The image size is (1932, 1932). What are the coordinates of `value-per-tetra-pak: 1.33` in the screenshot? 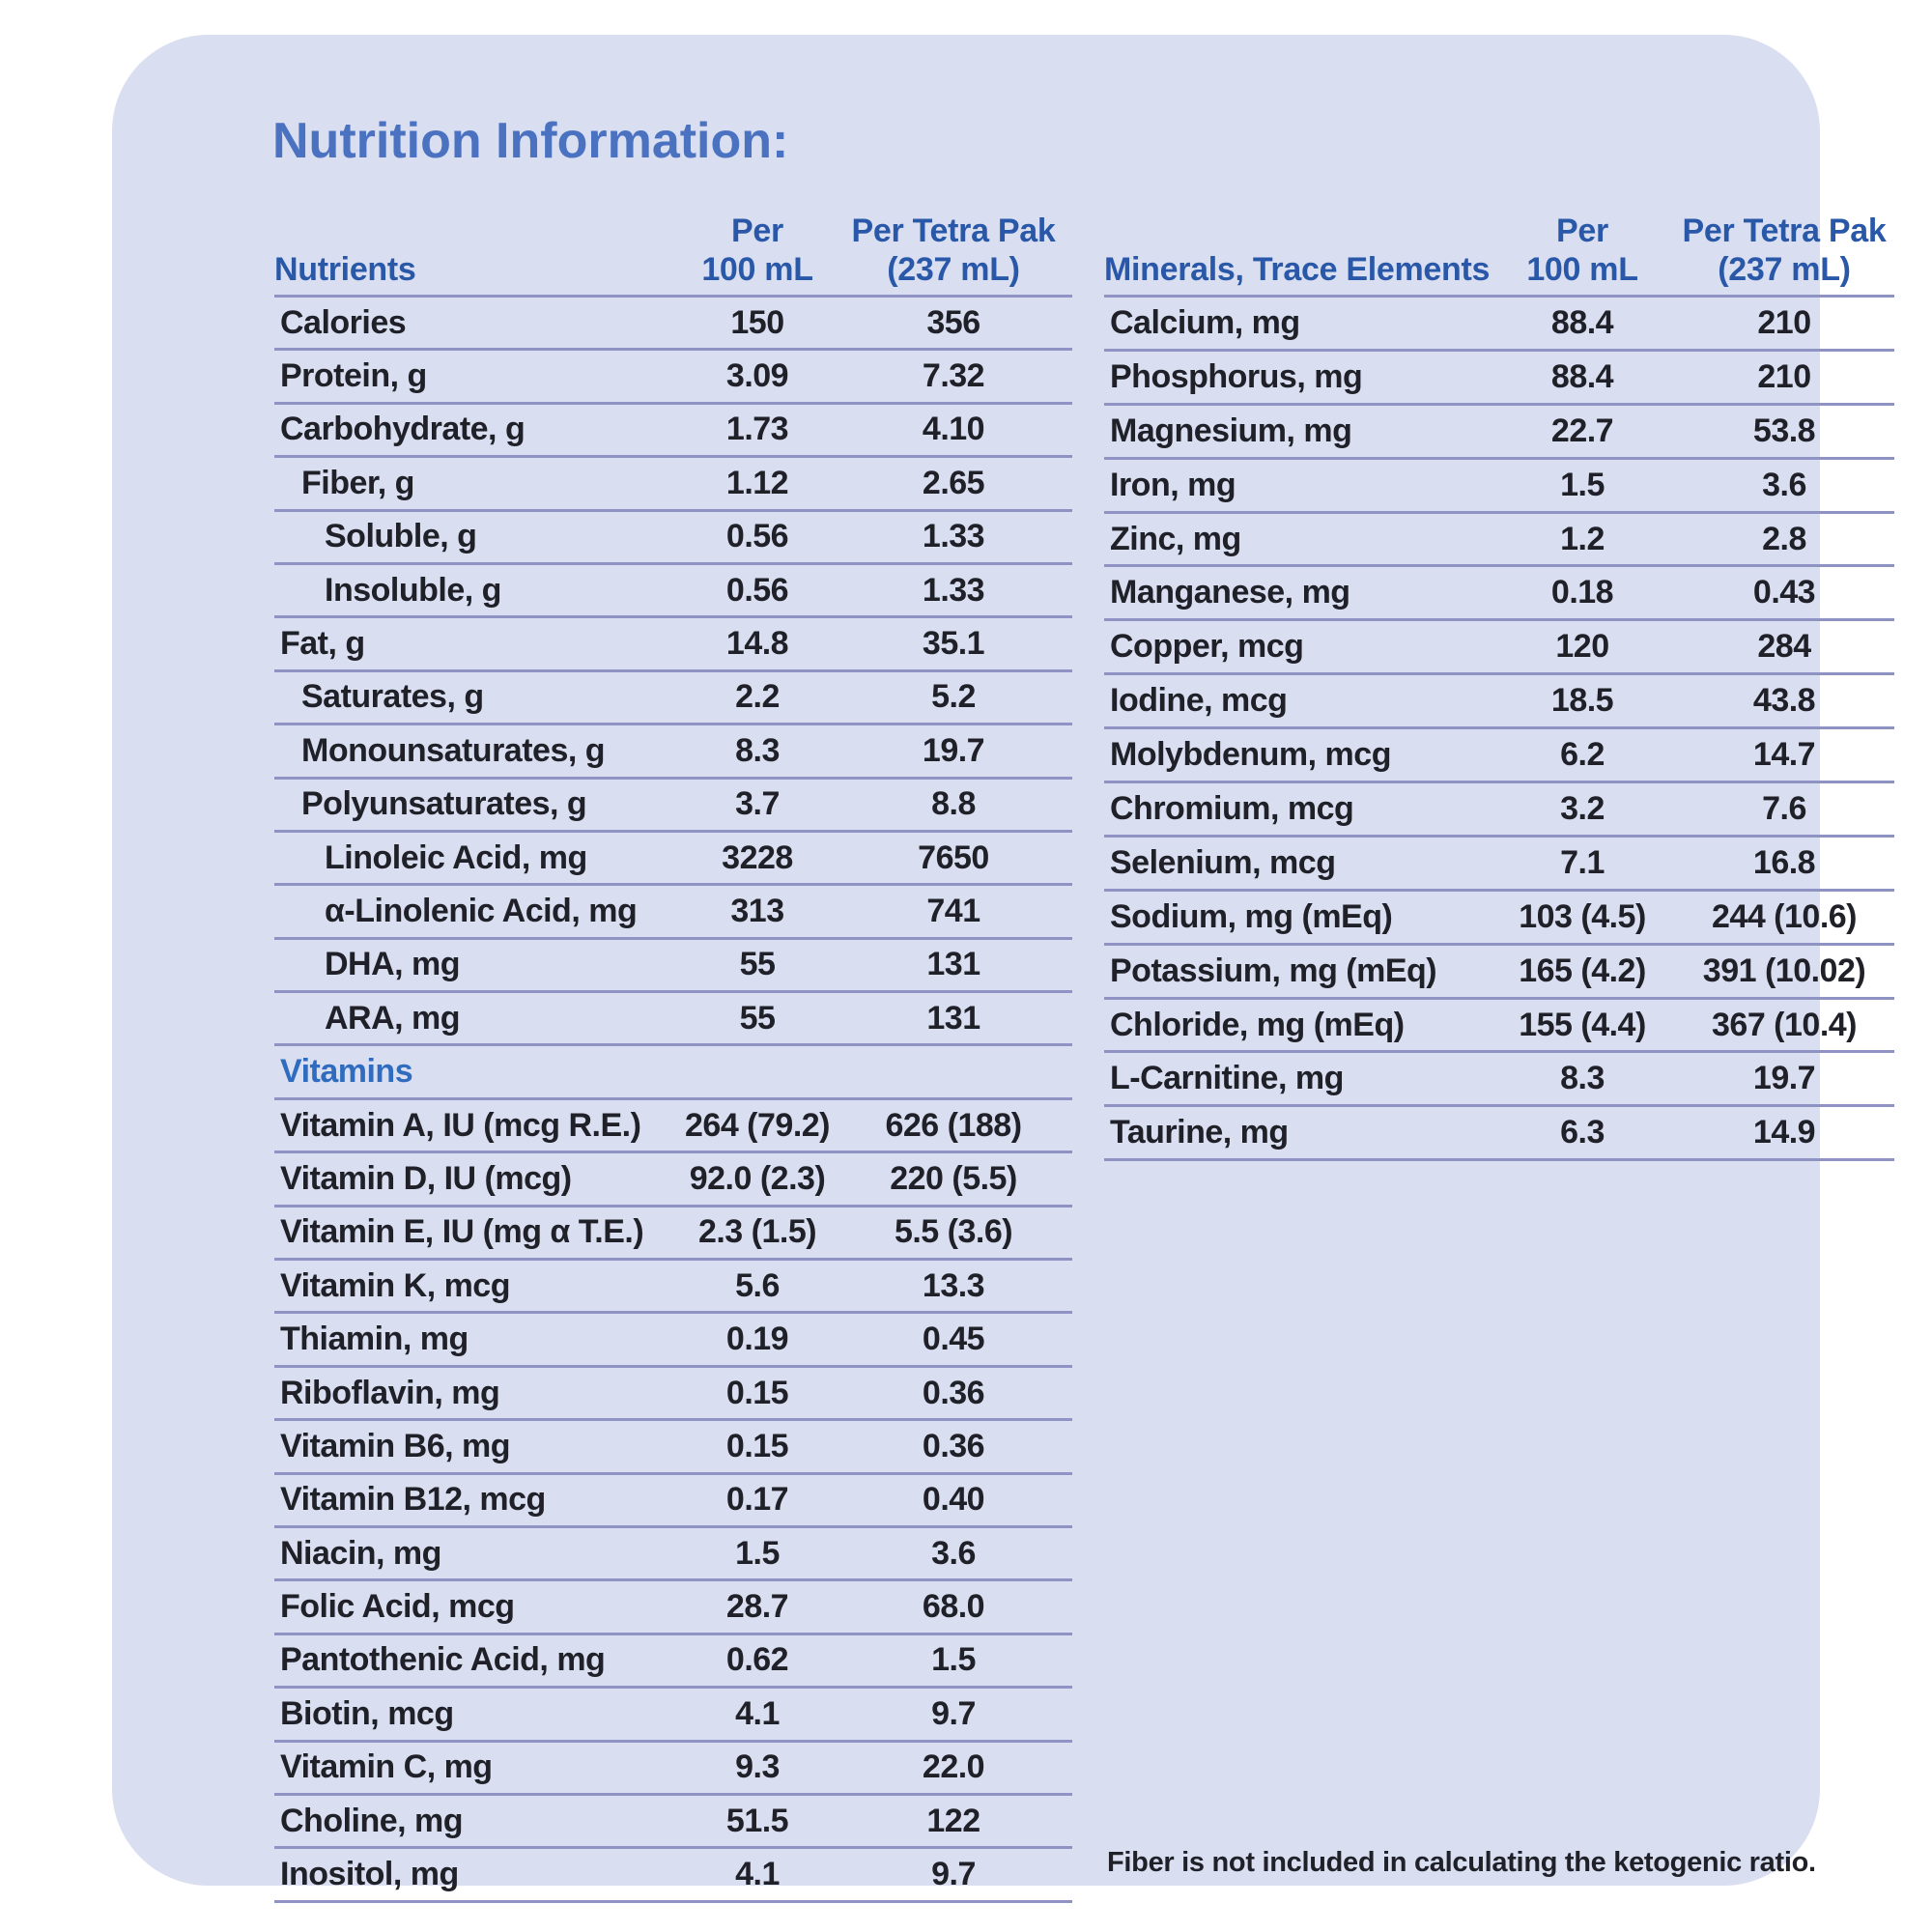 It's located at (953, 590).